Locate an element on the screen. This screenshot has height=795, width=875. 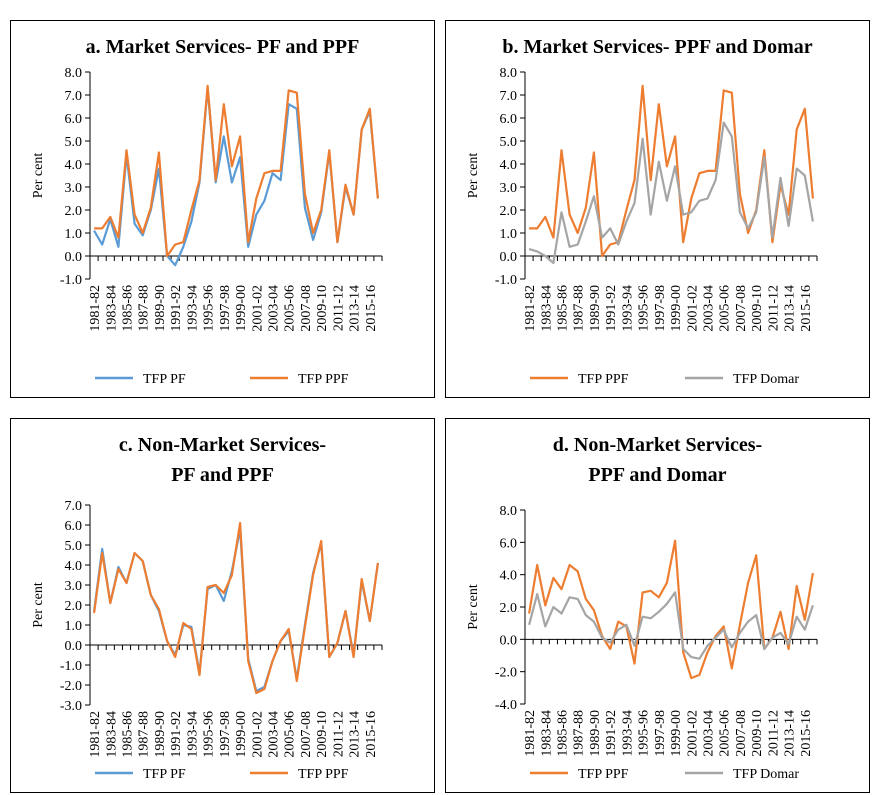
chart-title: PPF and Domar is located at coordinates (657, 475).